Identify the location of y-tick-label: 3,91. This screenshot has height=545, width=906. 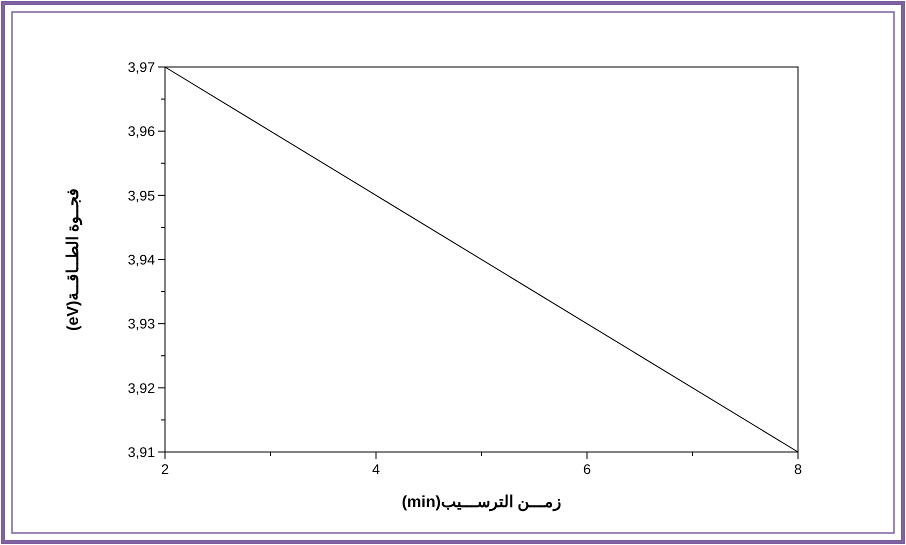
(142, 452).